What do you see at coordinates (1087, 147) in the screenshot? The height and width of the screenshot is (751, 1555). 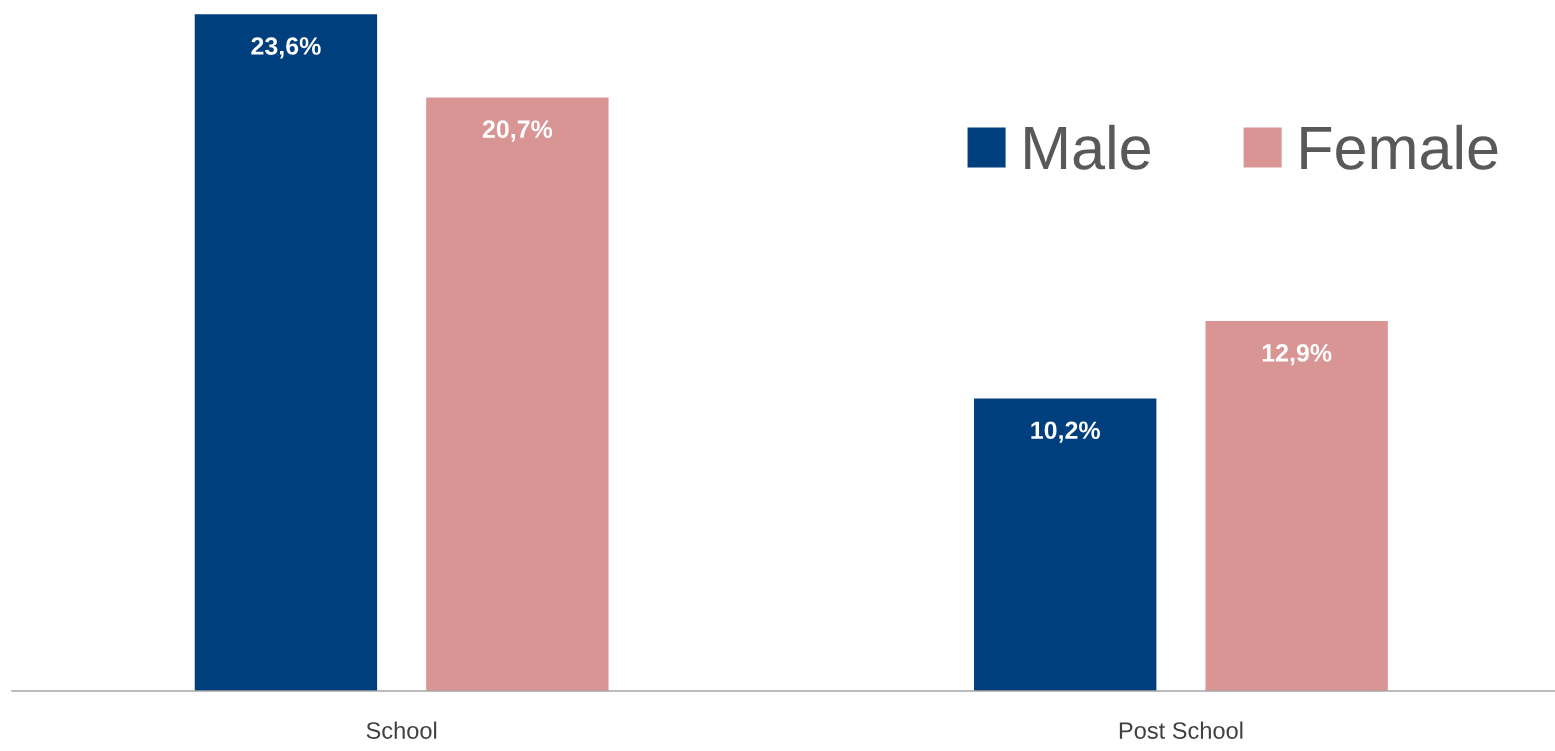 I see `legend-label: Male` at bounding box center [1087, 147].